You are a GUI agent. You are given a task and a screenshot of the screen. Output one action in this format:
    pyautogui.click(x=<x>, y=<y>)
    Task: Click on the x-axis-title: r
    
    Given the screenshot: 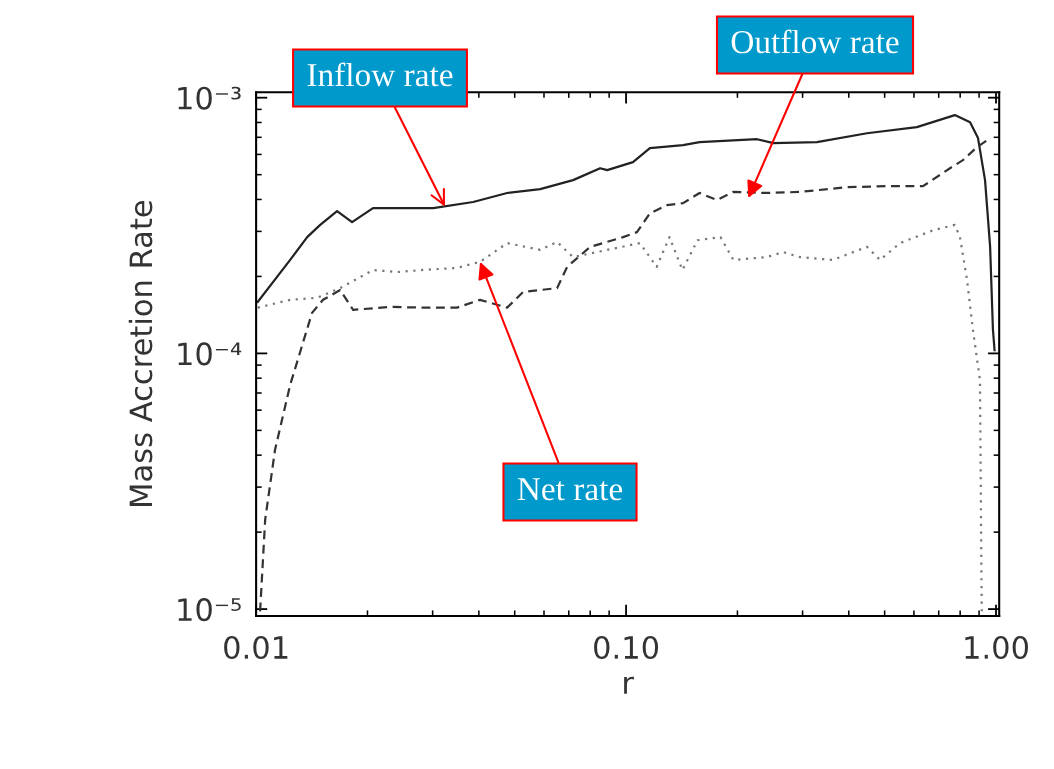 What is the action you would take?
    pyautogui.click(x=629, y=685)
    